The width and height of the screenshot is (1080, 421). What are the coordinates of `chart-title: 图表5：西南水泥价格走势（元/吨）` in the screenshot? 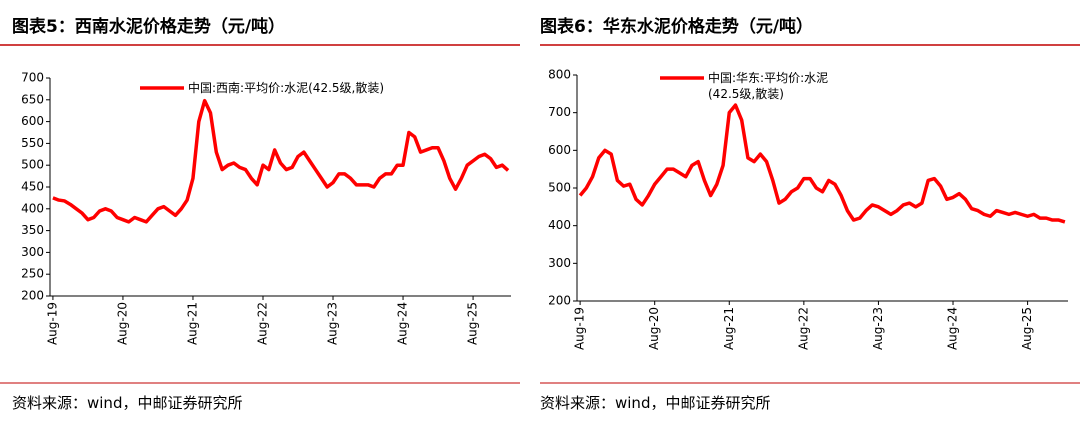 It's located at (149, 27).